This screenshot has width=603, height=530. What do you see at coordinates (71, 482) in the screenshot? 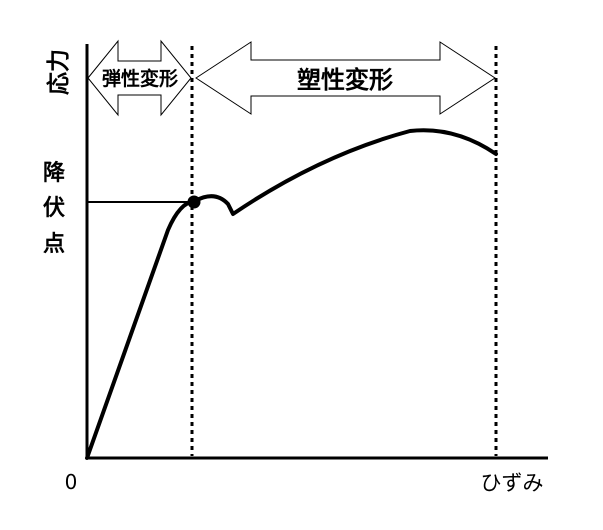
I see `origin-label: 0` at bounding box center [71, 482].